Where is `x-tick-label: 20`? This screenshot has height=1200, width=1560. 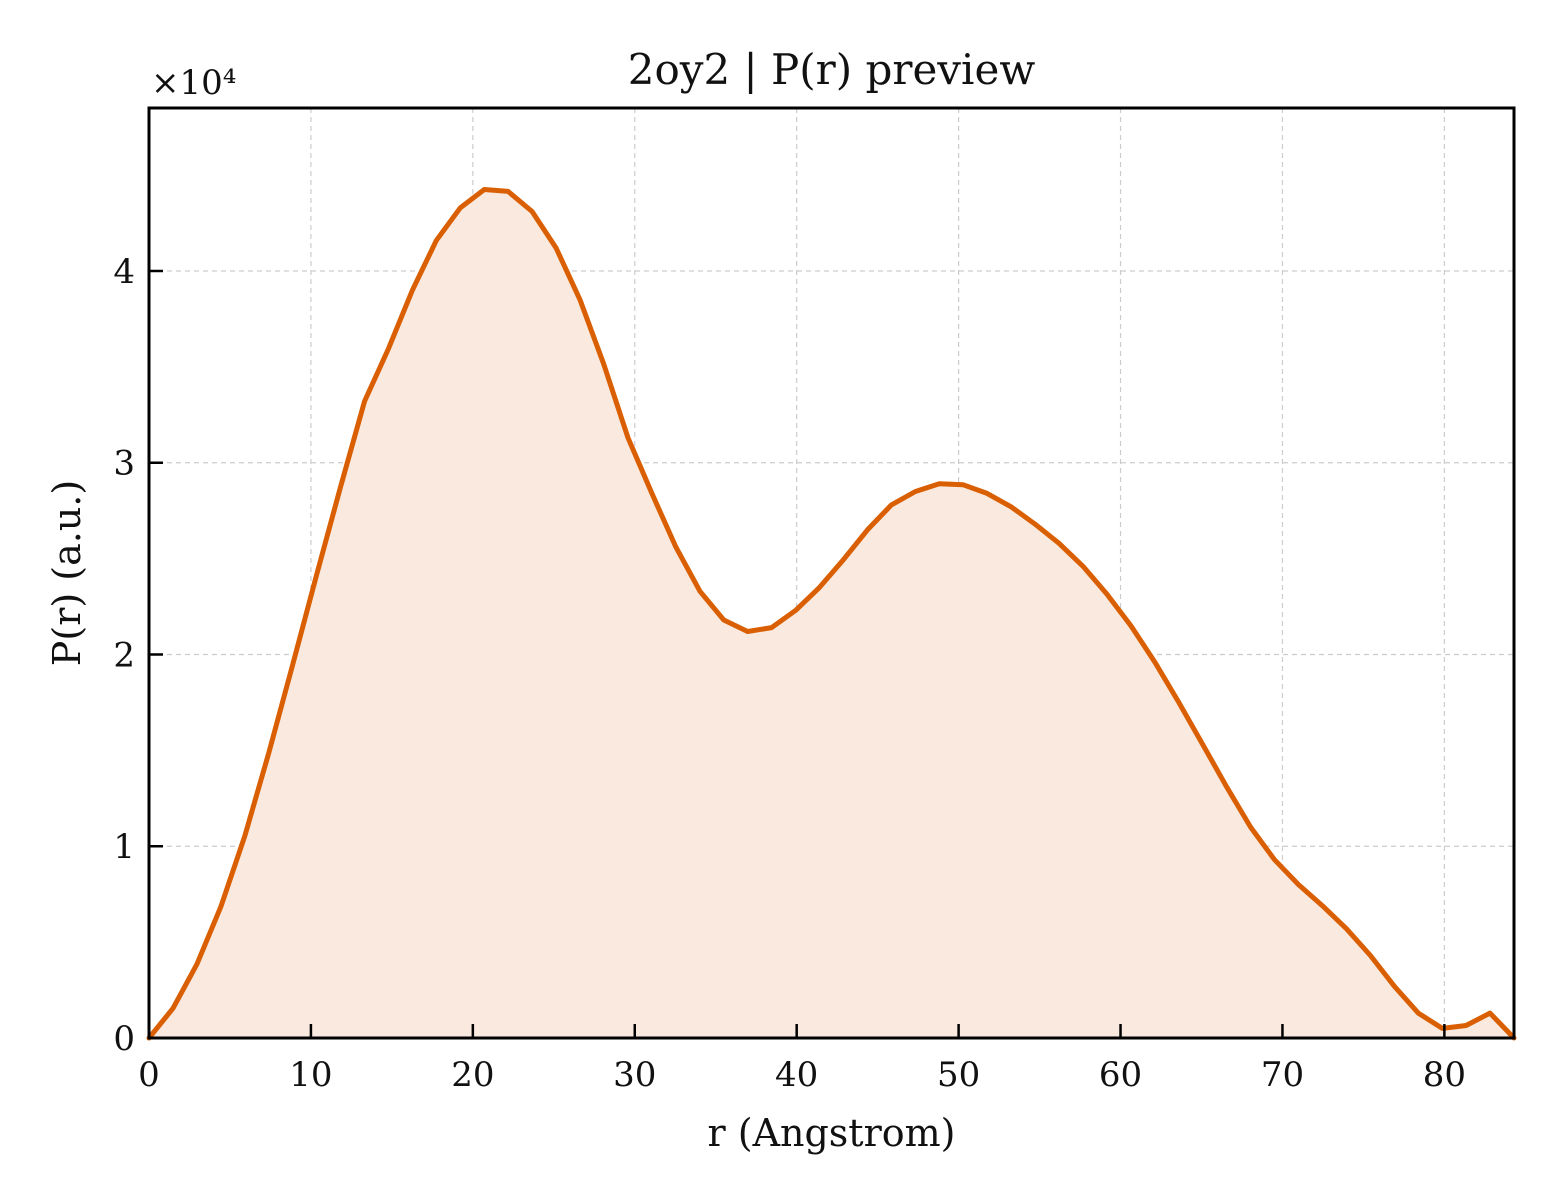
x-tick-label: 20 is located at coordinates (472, 1075).